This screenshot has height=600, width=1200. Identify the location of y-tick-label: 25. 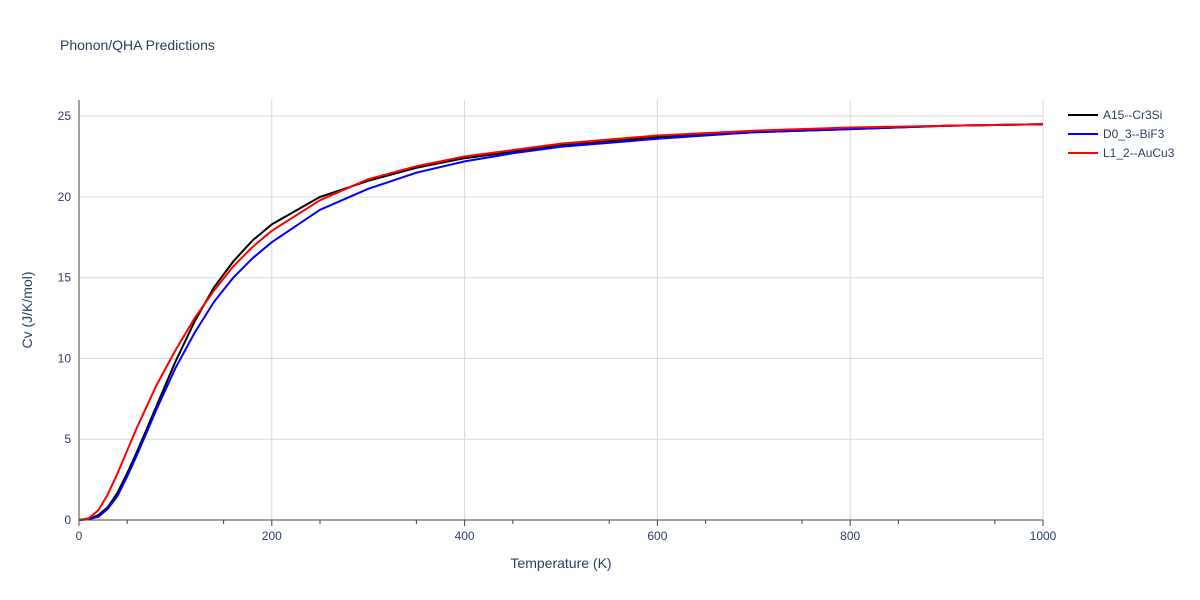
(65, 116).